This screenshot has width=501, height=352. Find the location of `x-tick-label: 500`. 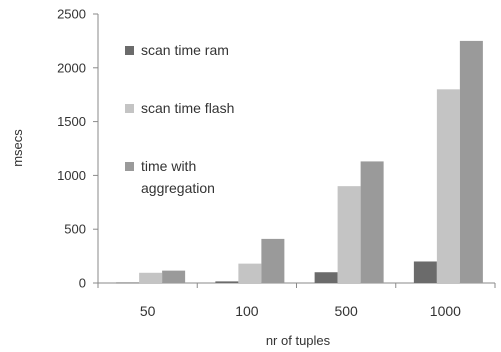

x-tick-label: 500 is located at coordinates (346, 311).